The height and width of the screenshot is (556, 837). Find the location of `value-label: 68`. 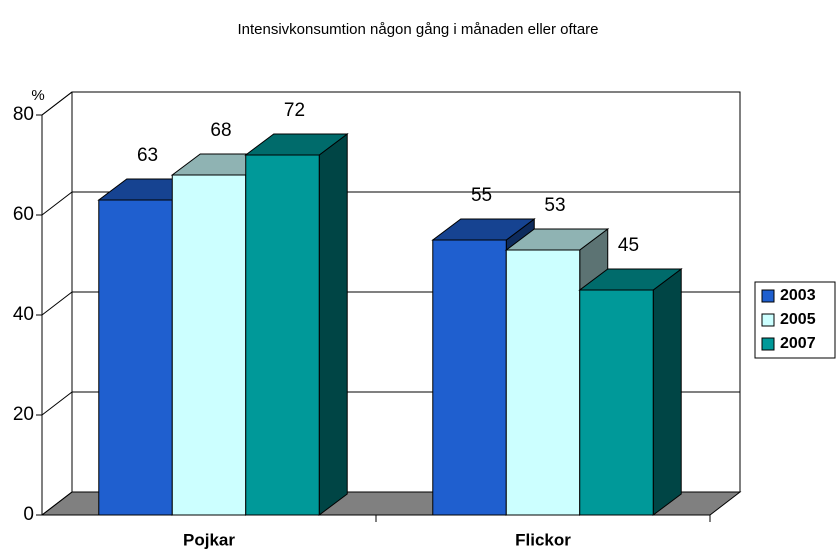

value-label: 68 is located at coordinates (220, 130).